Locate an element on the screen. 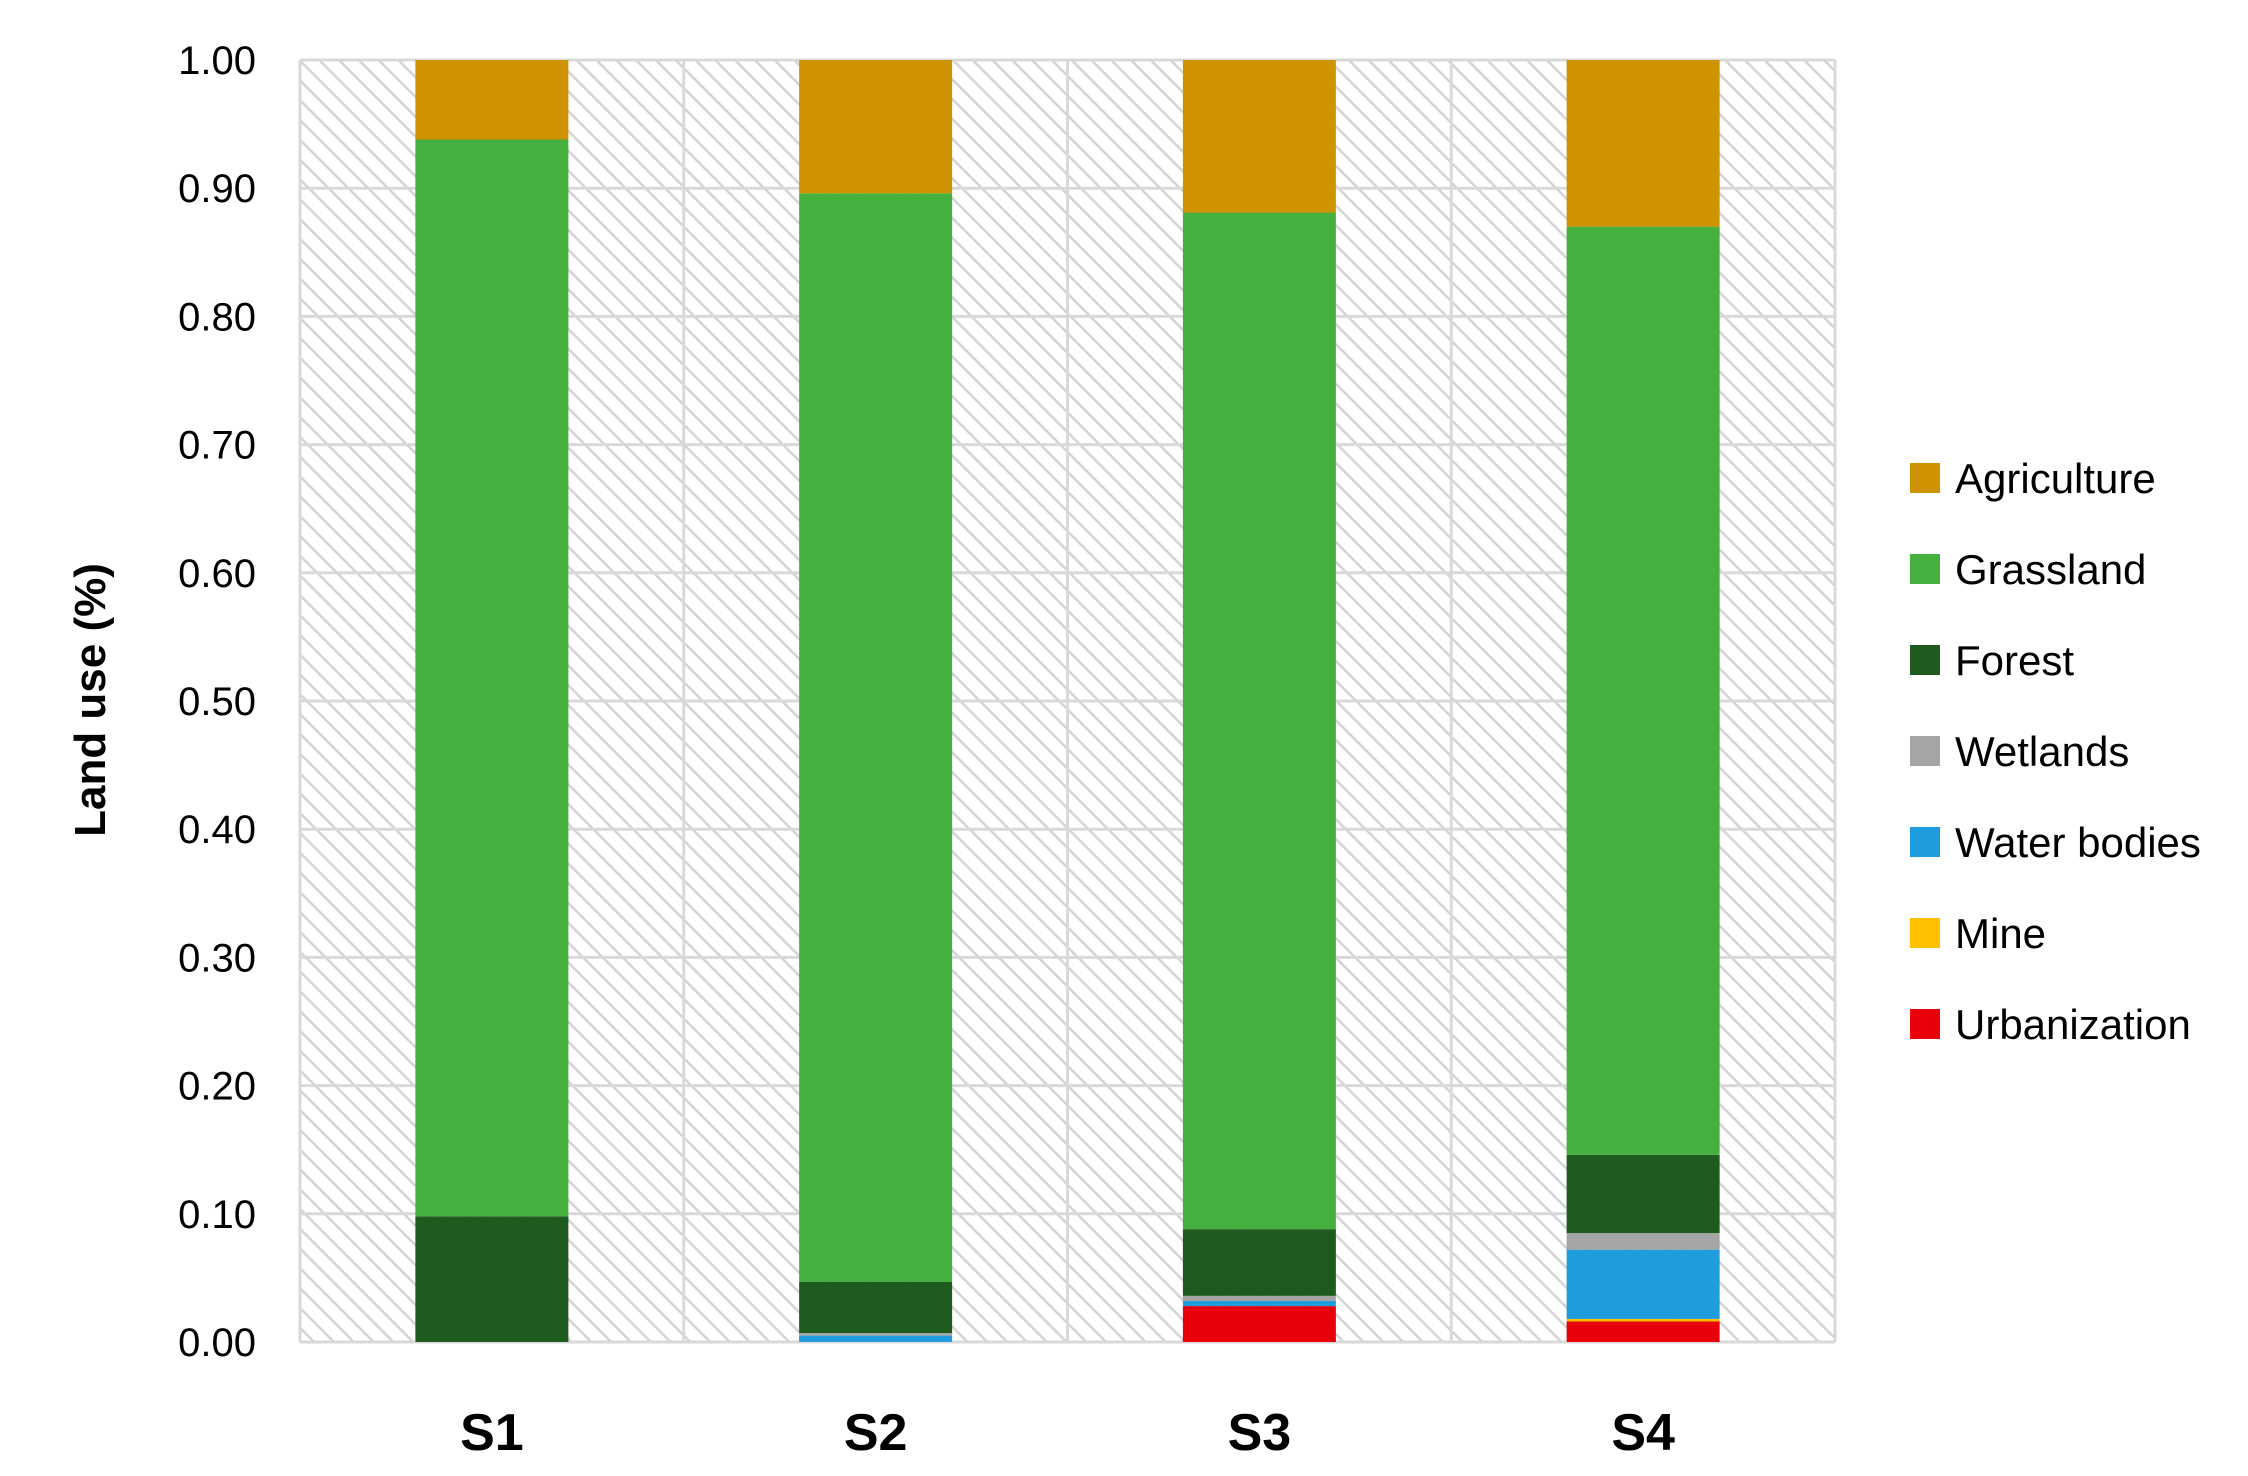 This screenshot has height=1476, width=2248. legend-label-agriculture: Agriculture is located at coordinates (2055, 478).